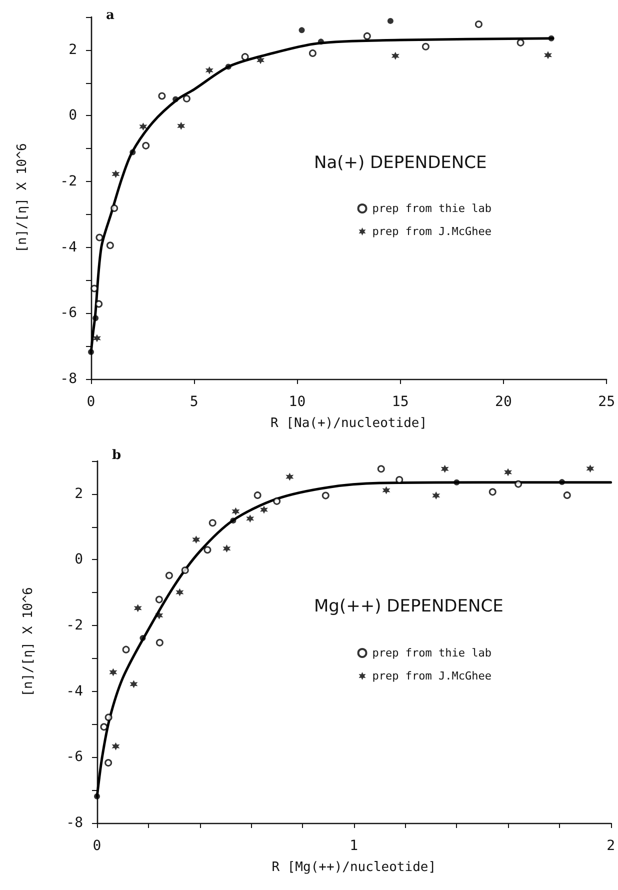 The width and height of the screenshot is (618, 890). Describe the element at coordinates (117, 455) in the screenshot. I see `chart-title: b` at that location.